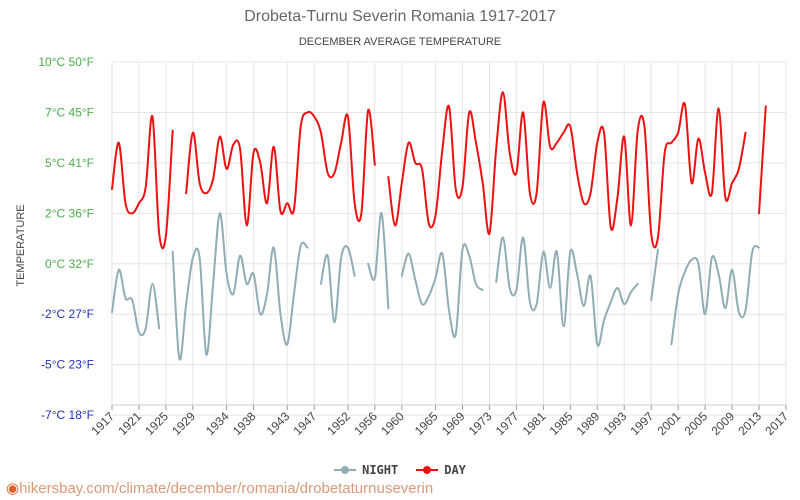 The height and width of the screenshot is (500, 800). I want to click on x-tick-label: 2005, so click(695, 423).